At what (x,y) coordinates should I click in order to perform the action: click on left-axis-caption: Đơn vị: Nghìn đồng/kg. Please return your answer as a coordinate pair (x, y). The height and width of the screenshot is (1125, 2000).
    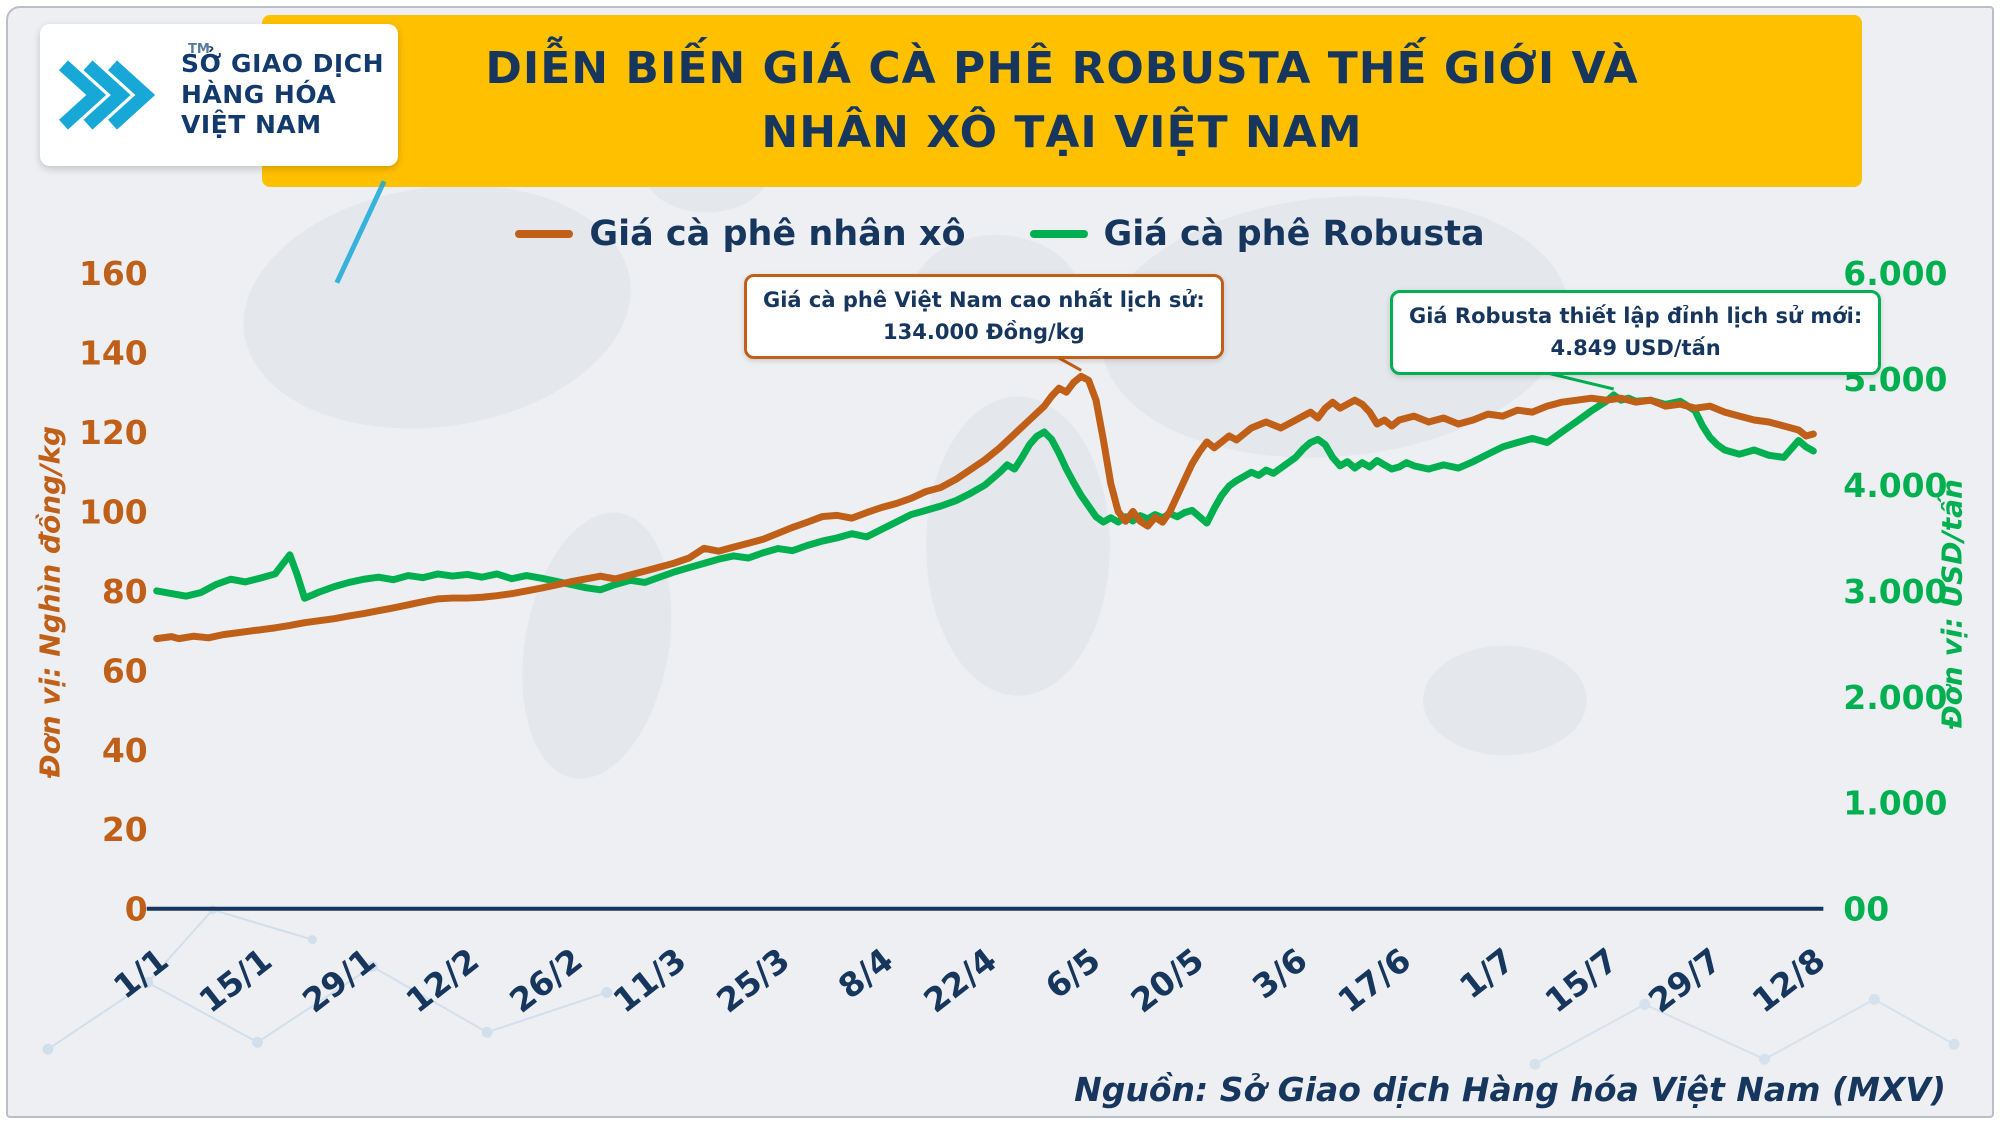
    Looking at the image, I should click on (50, 602).